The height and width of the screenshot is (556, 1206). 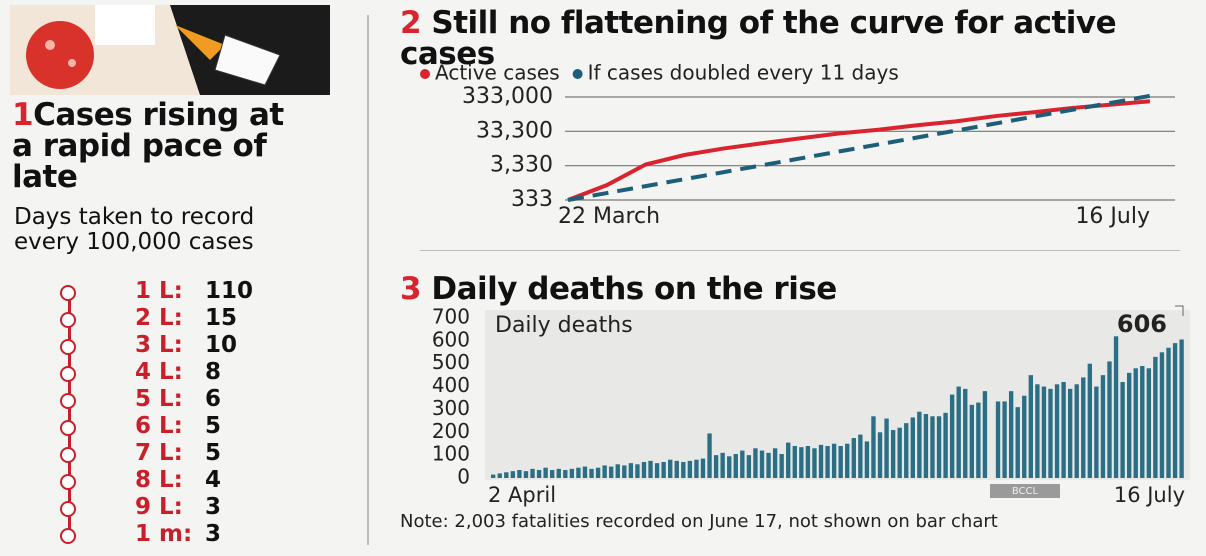 What do you see at coordinates (634, 289) in the screenshot?
I see `chart-title-text: Daily deaths on the rise` at bounding box center [634, 289].